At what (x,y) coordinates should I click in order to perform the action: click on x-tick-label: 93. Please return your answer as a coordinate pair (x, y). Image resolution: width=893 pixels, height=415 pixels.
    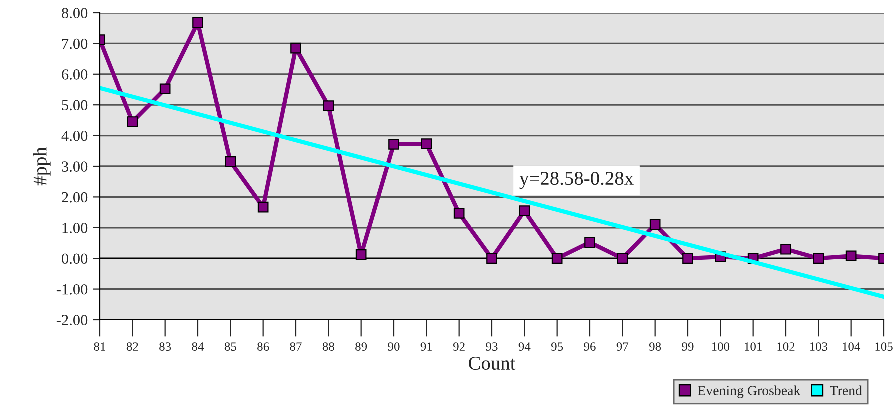
    Looking at the image, I should click on (492, 347).